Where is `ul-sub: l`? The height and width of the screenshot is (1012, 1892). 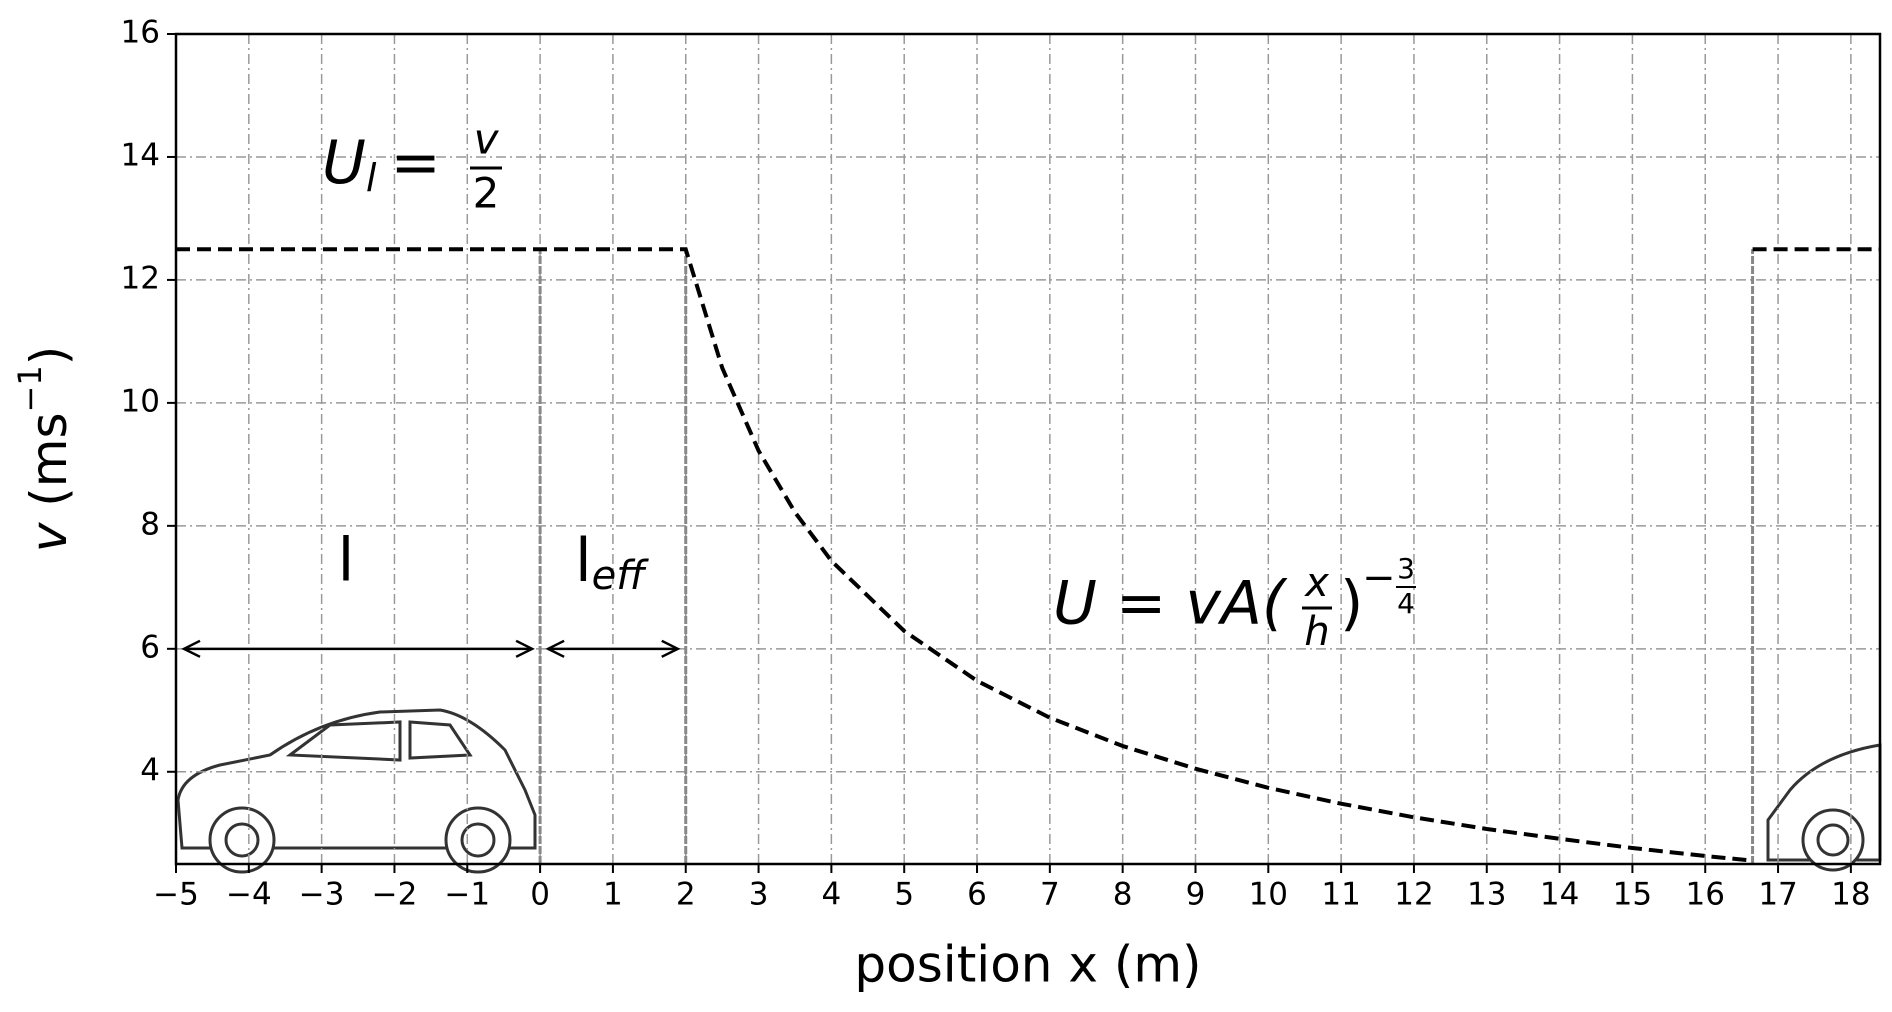 ul-sub: l is located at coordinates (371, 178).